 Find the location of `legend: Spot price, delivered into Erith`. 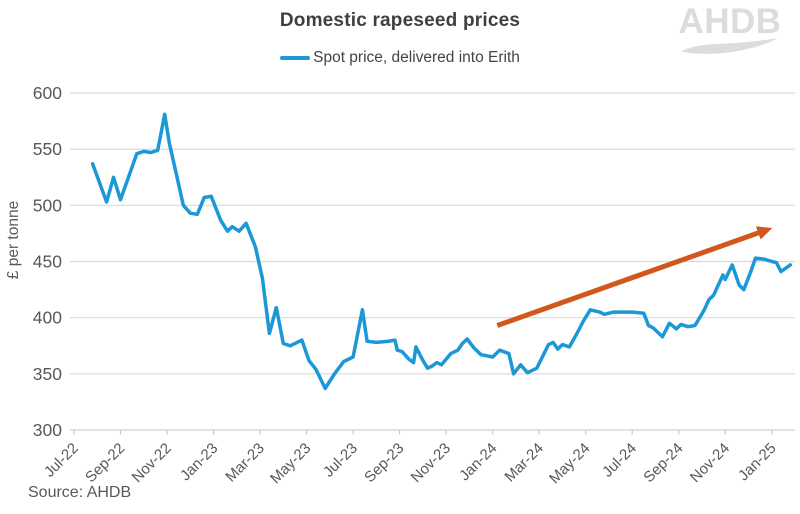

legend: Spot price, delivered into Erith is located at coordinates (400, 58).